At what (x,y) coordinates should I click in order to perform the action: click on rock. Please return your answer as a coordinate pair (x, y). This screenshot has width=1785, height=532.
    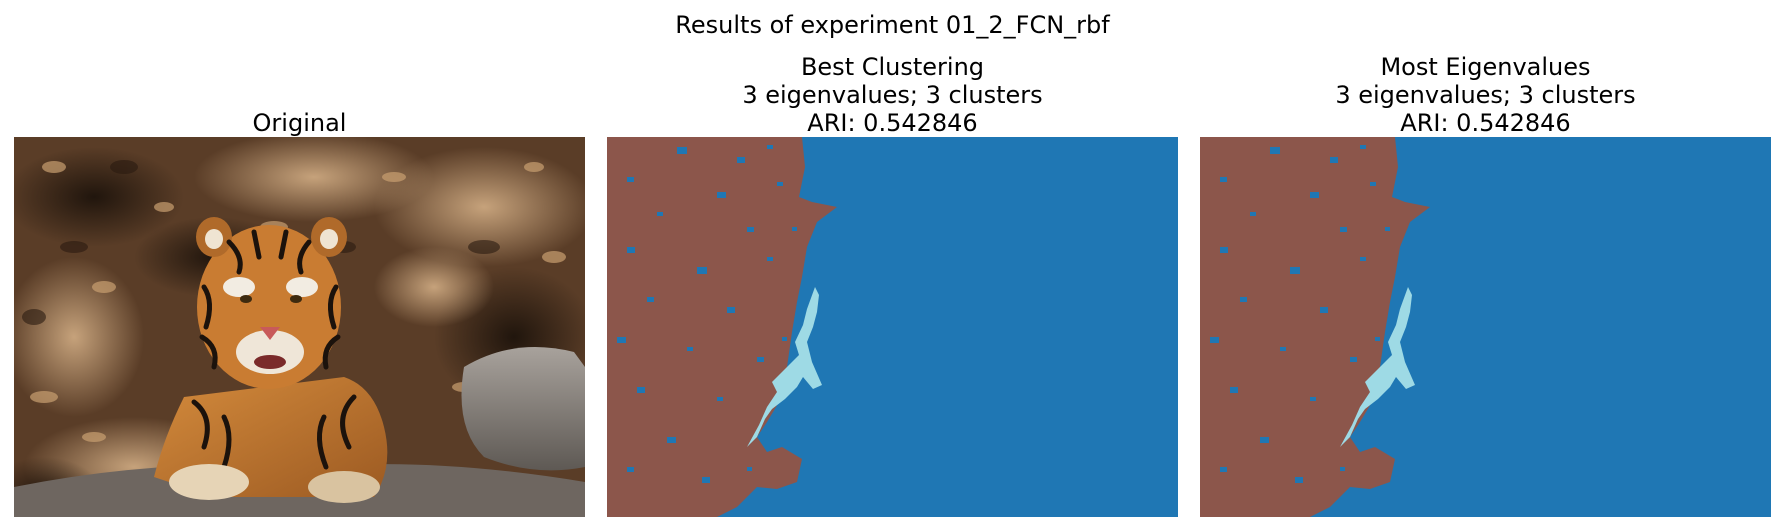
    Looking at the image, I should click on (523, 409).